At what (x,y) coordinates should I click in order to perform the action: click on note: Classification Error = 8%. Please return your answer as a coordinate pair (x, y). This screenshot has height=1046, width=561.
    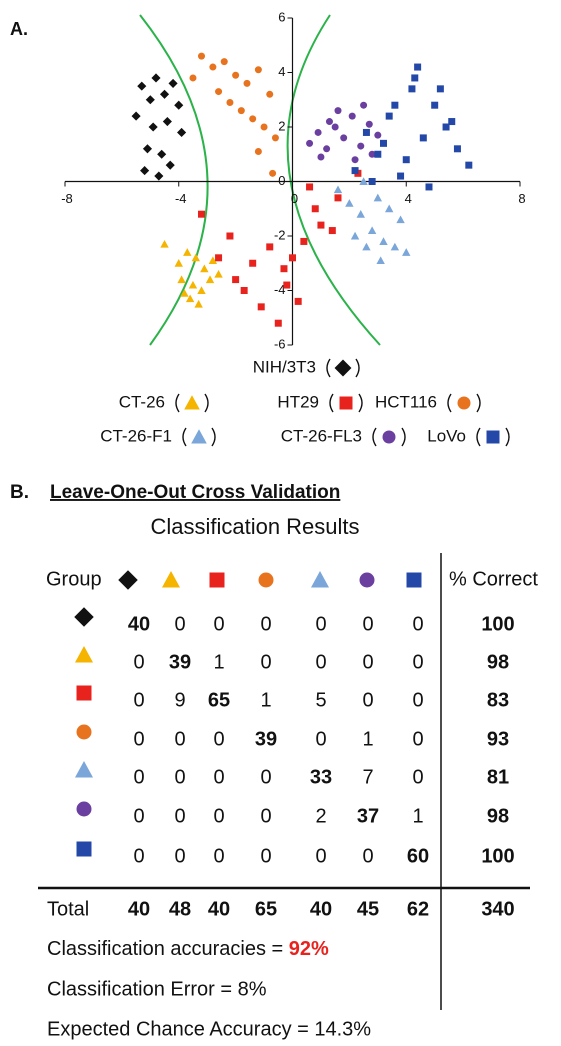
    Looking at the image, I should click on (157, 989).